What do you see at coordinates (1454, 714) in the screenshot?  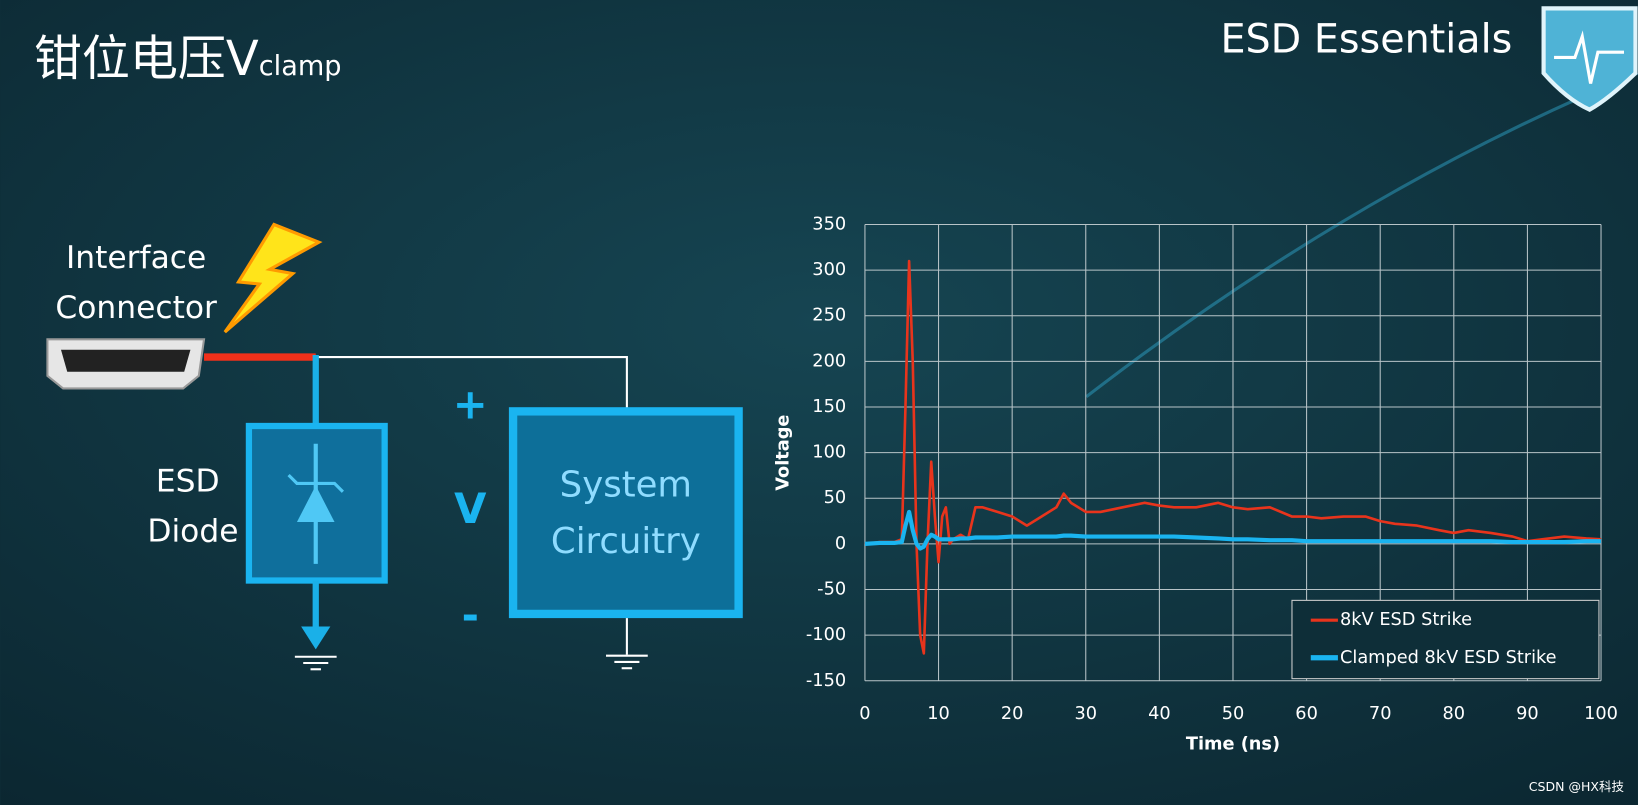 I see `x-tick-label: 80` at bounding box center [1454, 714].